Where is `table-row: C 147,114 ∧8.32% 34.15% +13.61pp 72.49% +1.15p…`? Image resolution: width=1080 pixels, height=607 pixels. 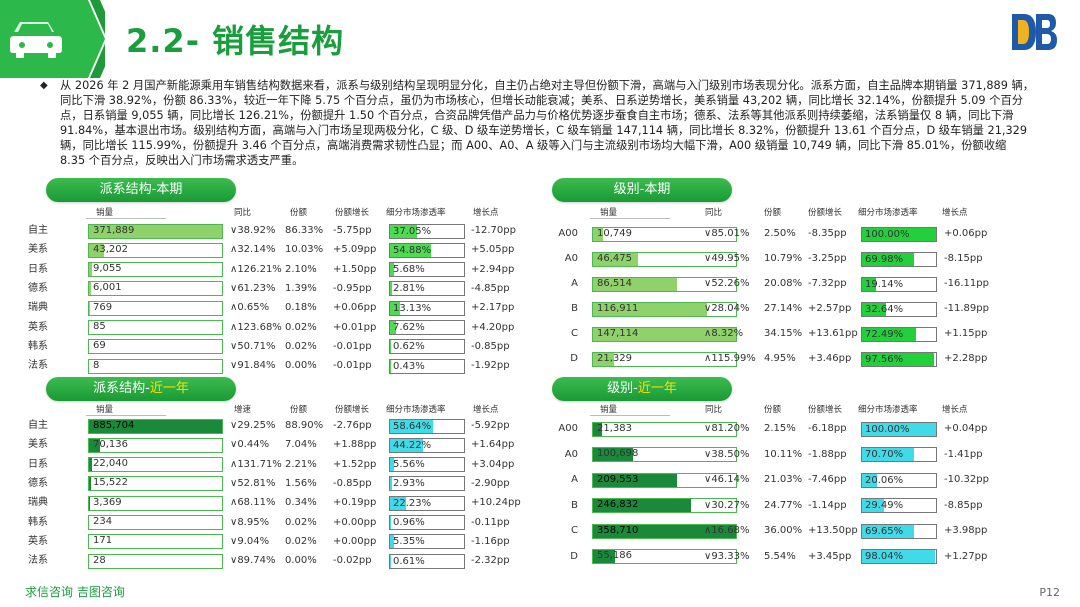
table-row: C 147,114 ∧8.32% 34.15% +13.61pp 72.49% +1.15p… is located at coordinates (782, 334).